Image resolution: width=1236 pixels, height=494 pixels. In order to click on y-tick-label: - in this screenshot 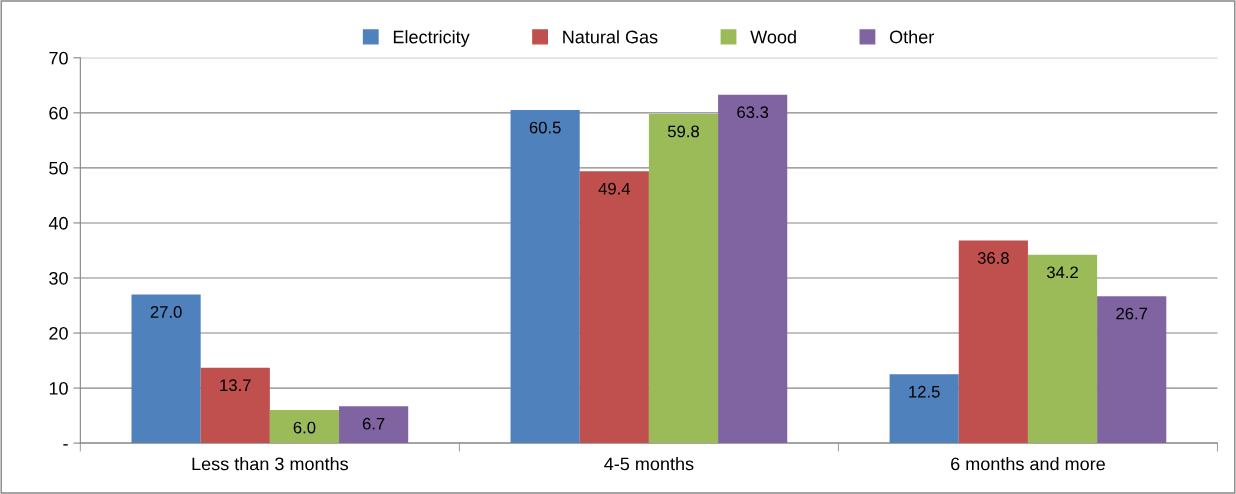, I will do `click(65, 445)`.